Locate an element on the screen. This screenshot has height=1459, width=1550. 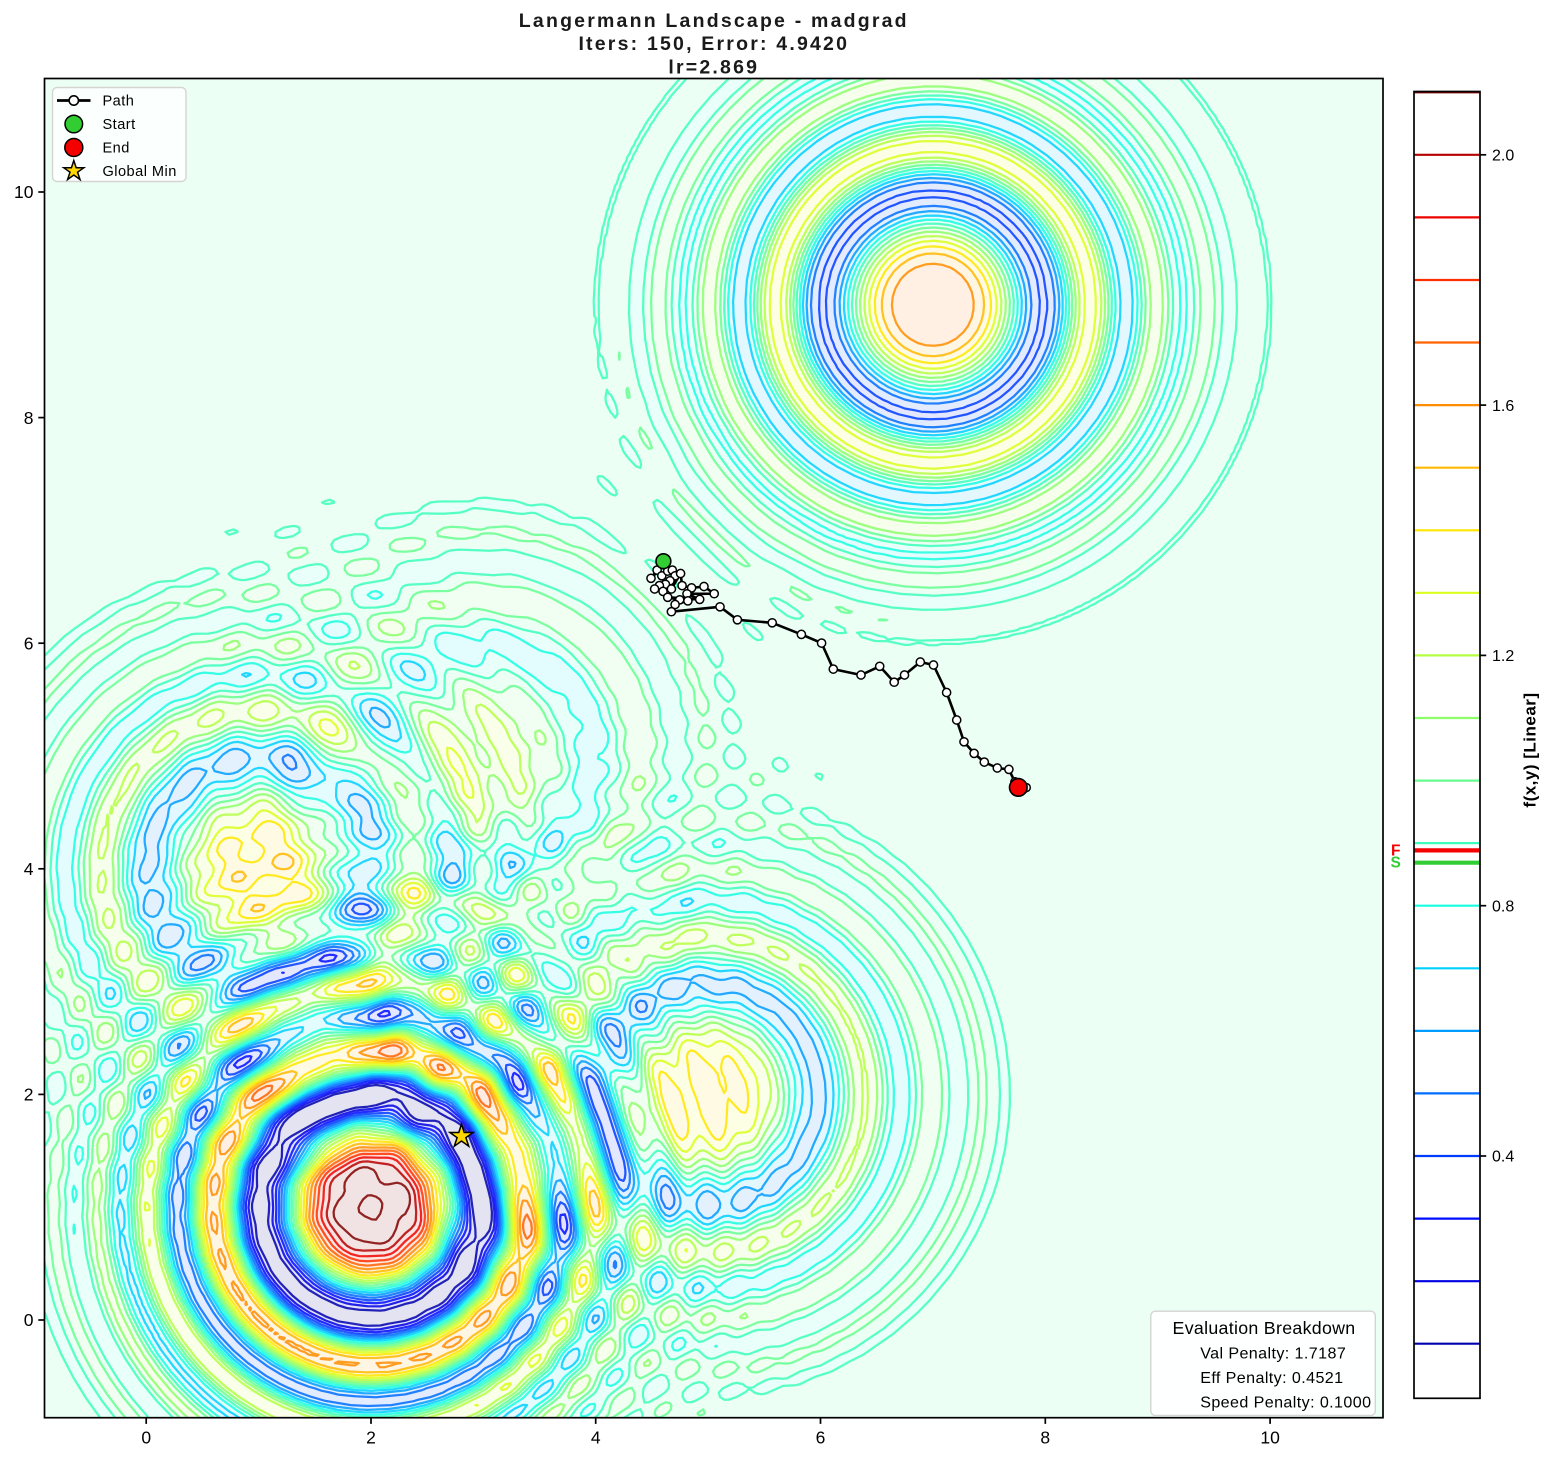
svg-text: 0.4 is located at coordinates (1503, 1157).